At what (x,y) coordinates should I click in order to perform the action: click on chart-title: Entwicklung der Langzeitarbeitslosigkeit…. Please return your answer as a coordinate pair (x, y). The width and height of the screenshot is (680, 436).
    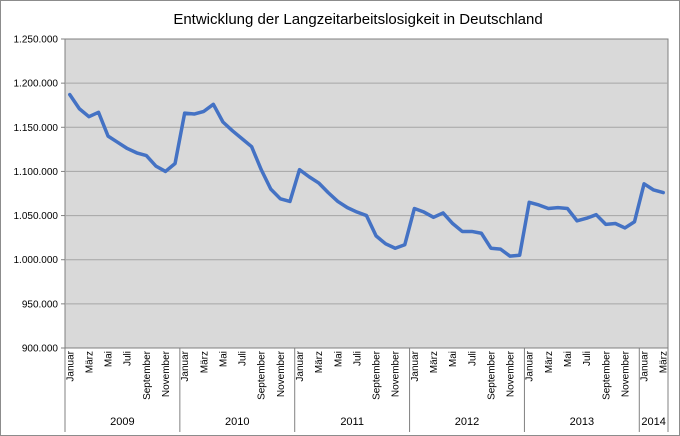
    Looking at the image, I should click on (357, 19).